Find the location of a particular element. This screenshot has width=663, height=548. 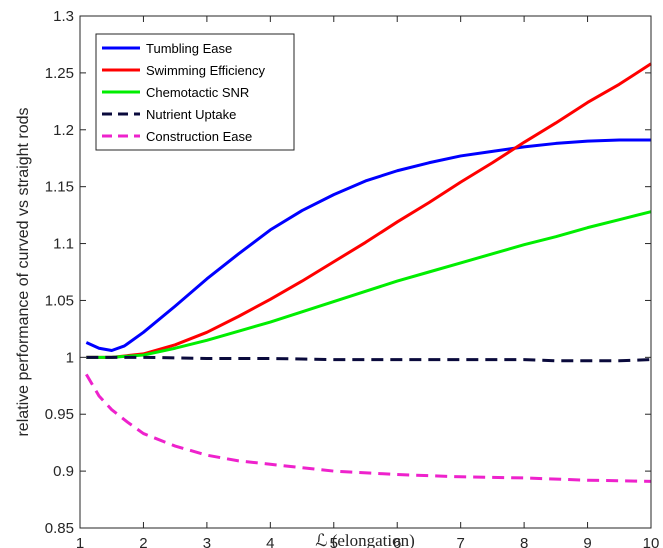

x-axis-title: ℒ (elongation) is located at coordinates (365, 539).